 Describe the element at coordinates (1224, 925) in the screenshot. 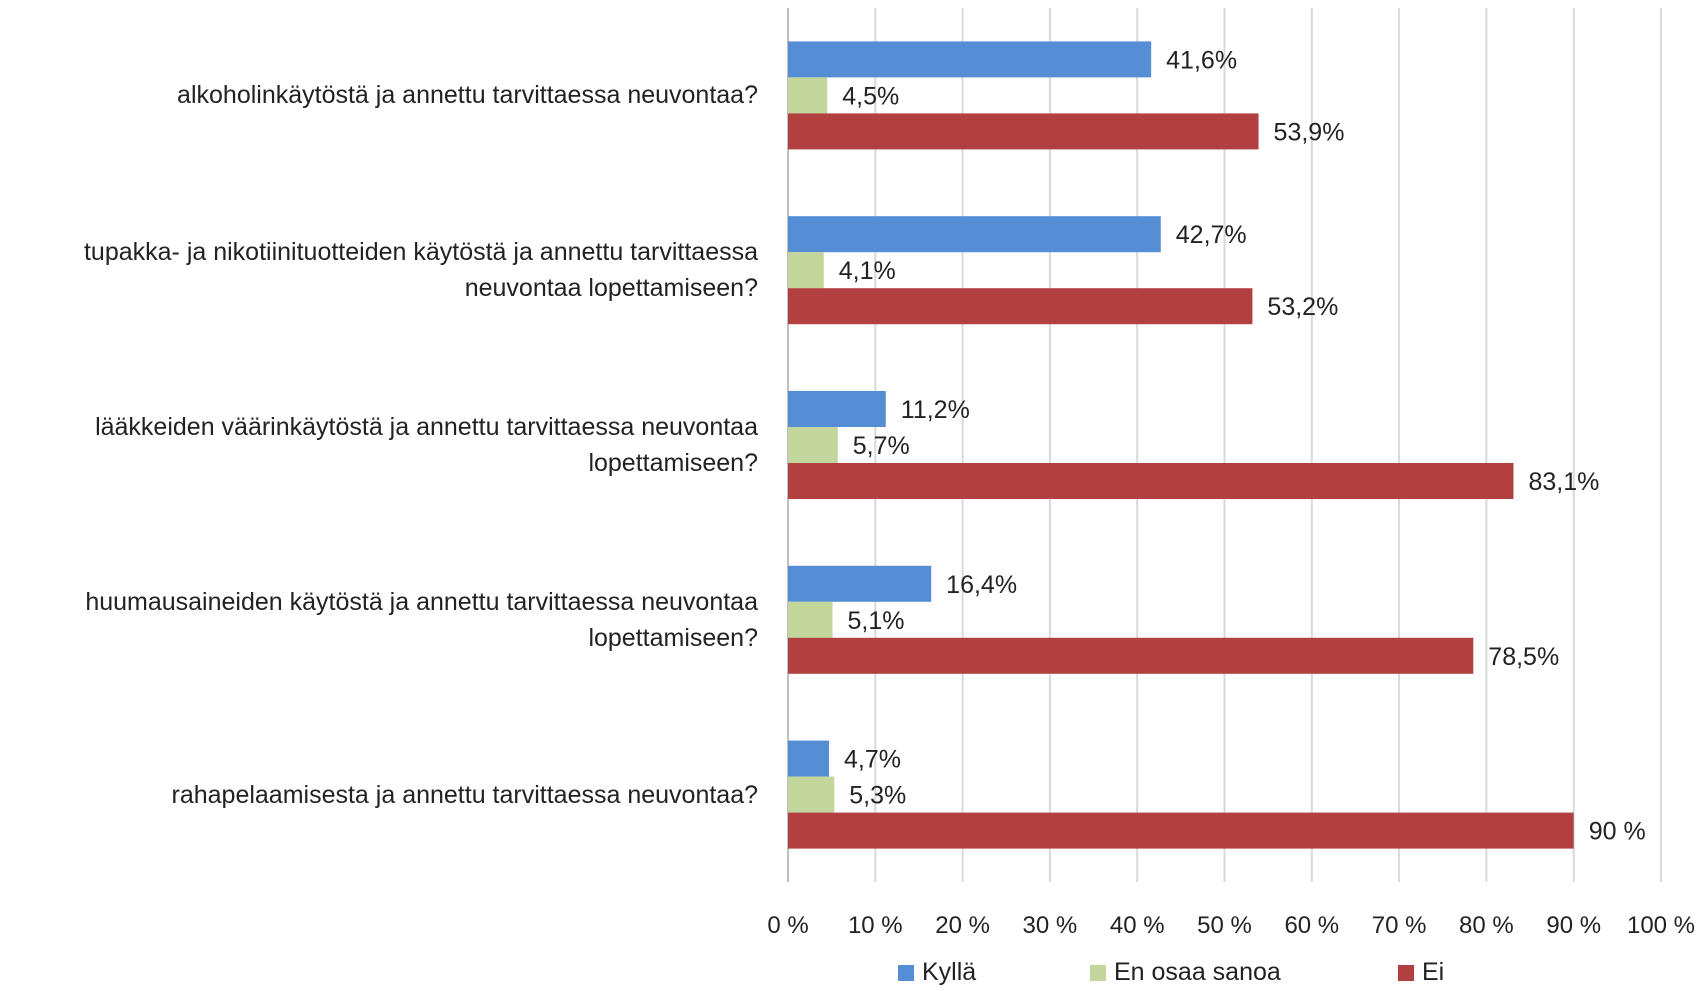

I see `x-tick-label: 50 %` at that location.